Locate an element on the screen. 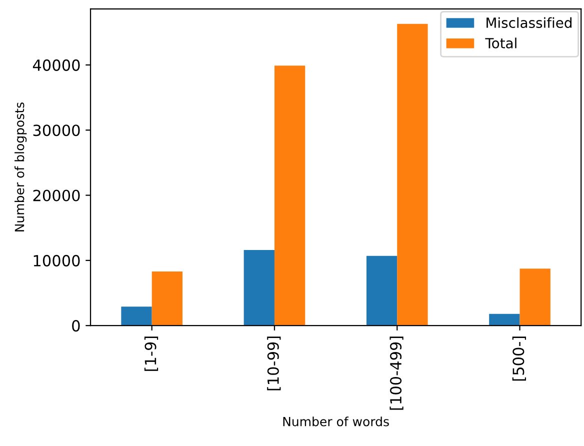  x-tick-label: [1-9] is located at coordinates (151, 353).